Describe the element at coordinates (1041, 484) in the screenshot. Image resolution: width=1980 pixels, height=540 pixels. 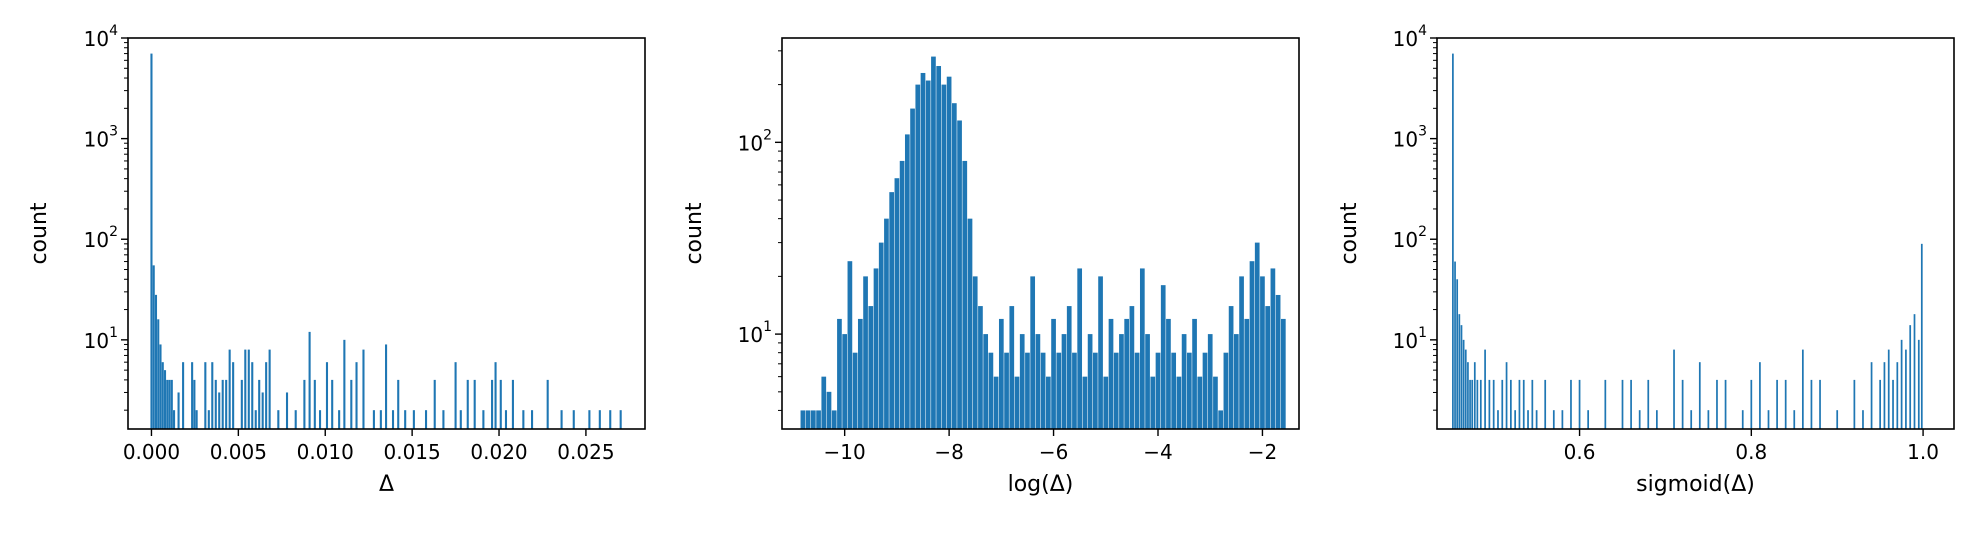
I see `x-axis-label: log(Δ)` at that location.